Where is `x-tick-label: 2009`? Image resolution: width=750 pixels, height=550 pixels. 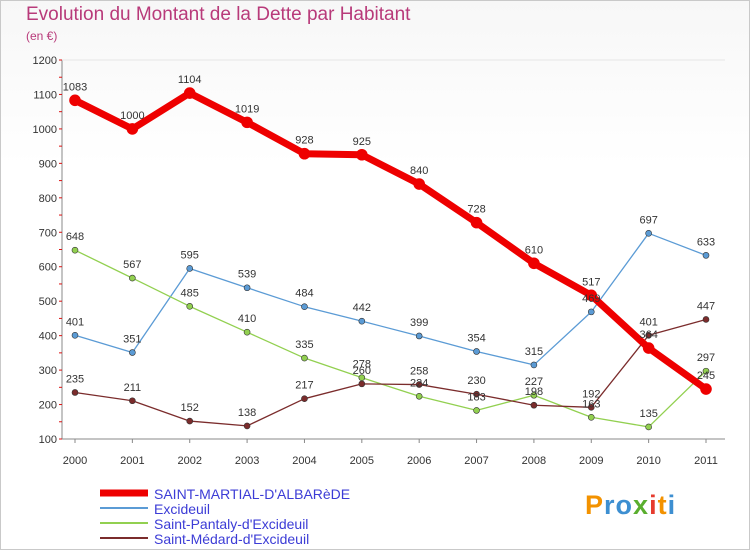
x-tick-label: 2009 is located at coordinates (591, 461).